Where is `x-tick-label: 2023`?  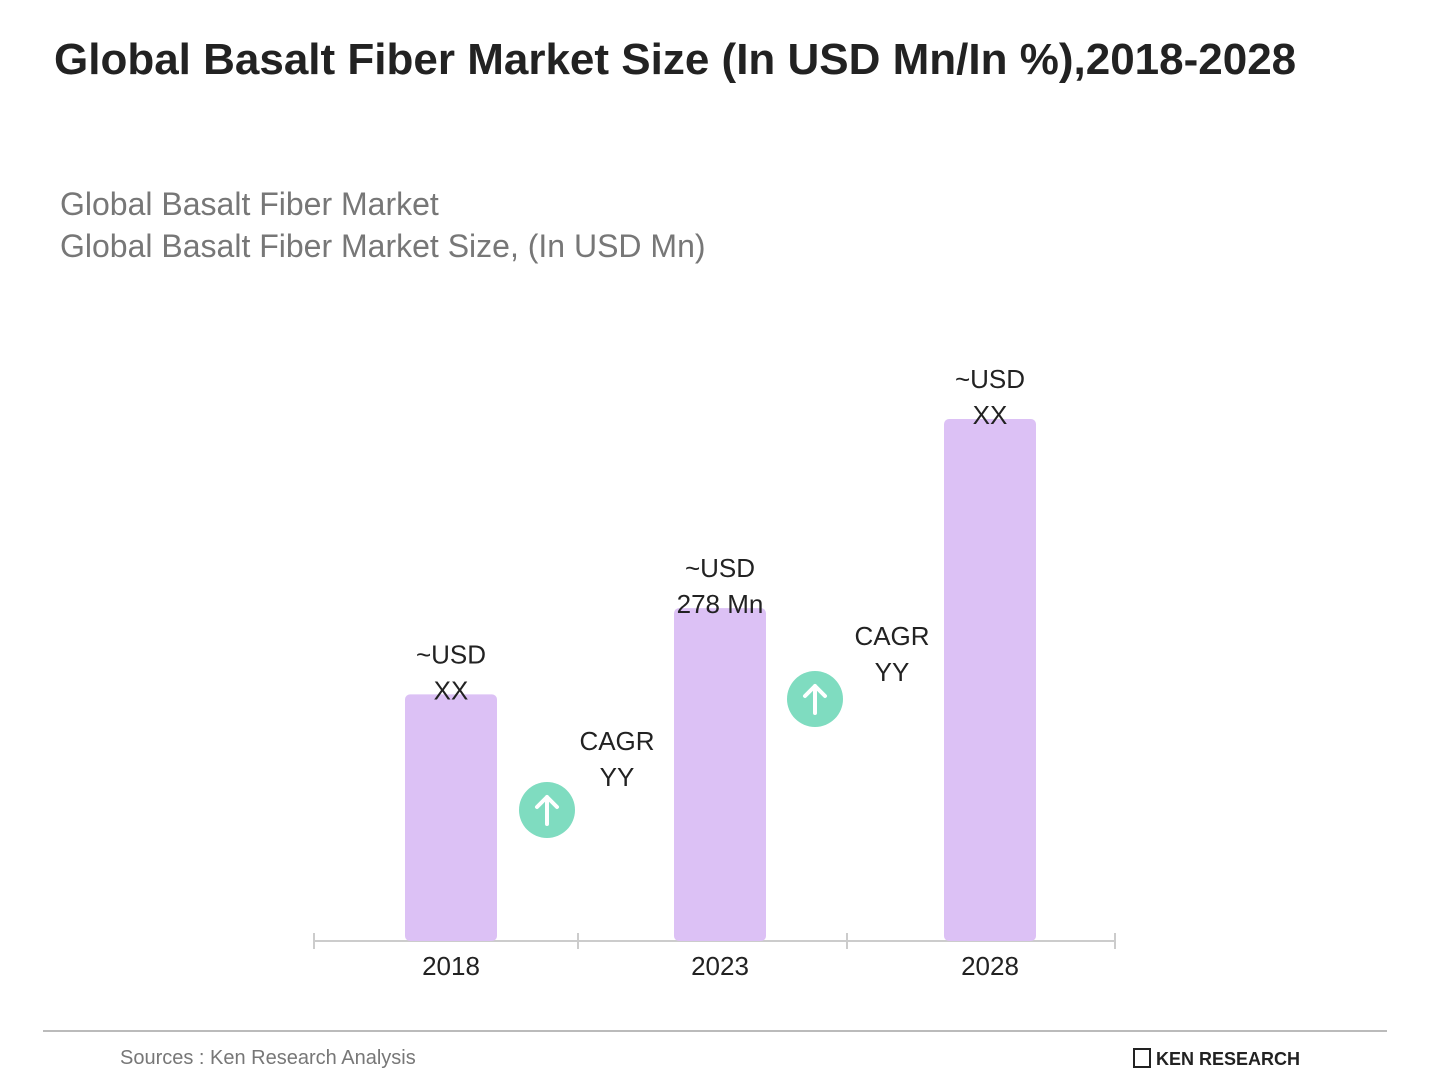
x-tick-label: 2023 is located at coordinates (720, 966).